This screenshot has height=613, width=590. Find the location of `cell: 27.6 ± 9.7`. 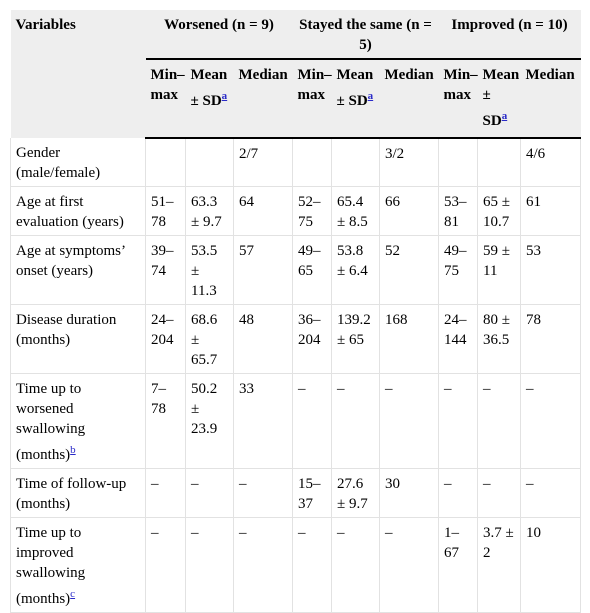

cell: 27.6 ± 9.7 is located at coordinates (355, 493).